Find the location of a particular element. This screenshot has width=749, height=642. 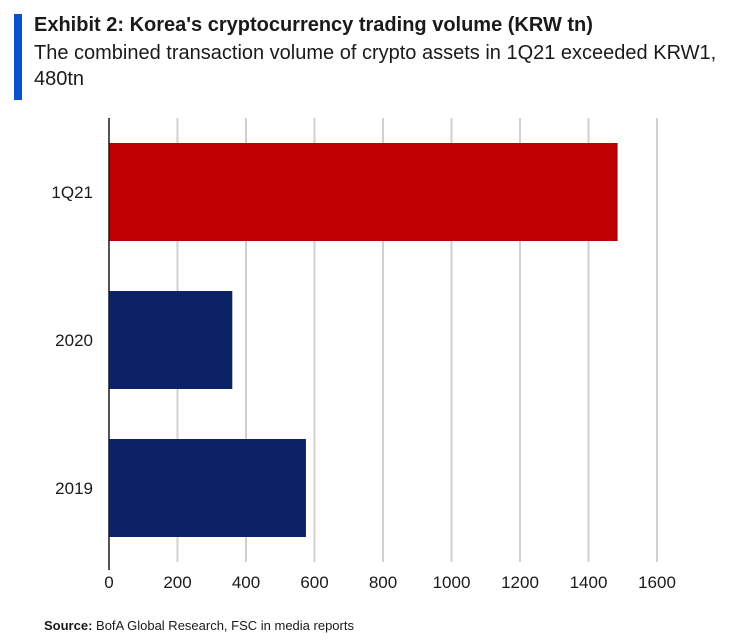

source-label: Source: is located at coordinates (68, 625).